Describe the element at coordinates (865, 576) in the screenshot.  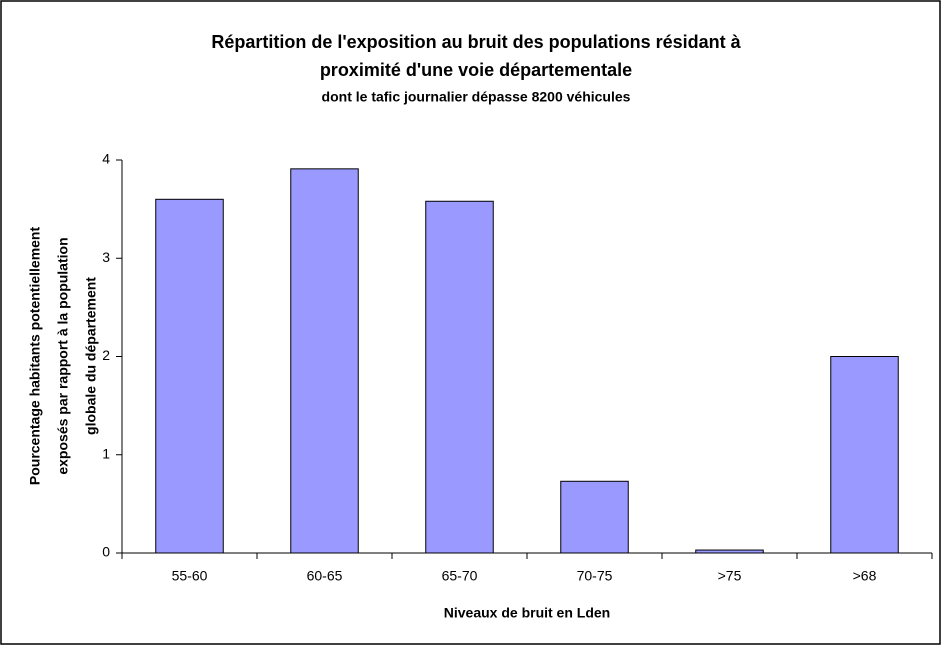
I see `x-tick-label: >68` at that location.